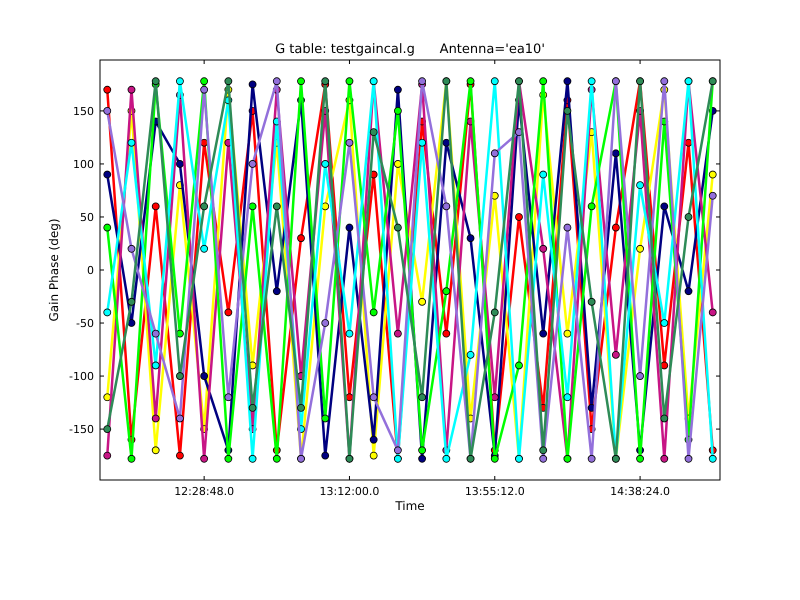 This screenshot has height=600, width=800. Describe the element at coordinates (410, 49) in the screenshot. I see `chart-title: G table: testgaincal.g Antenna='ea10'` at that location.